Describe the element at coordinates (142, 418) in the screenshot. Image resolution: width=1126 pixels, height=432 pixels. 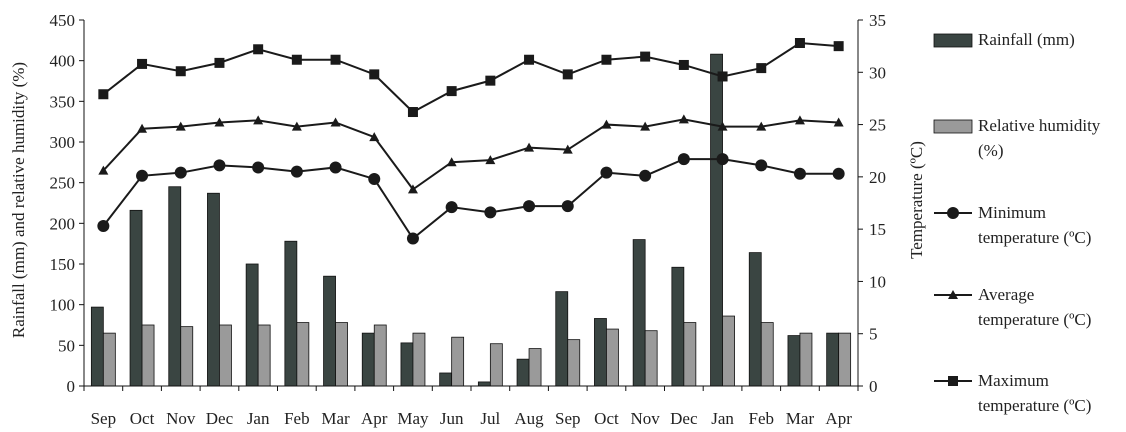
I see `x-tick-label: Oct` at that location.